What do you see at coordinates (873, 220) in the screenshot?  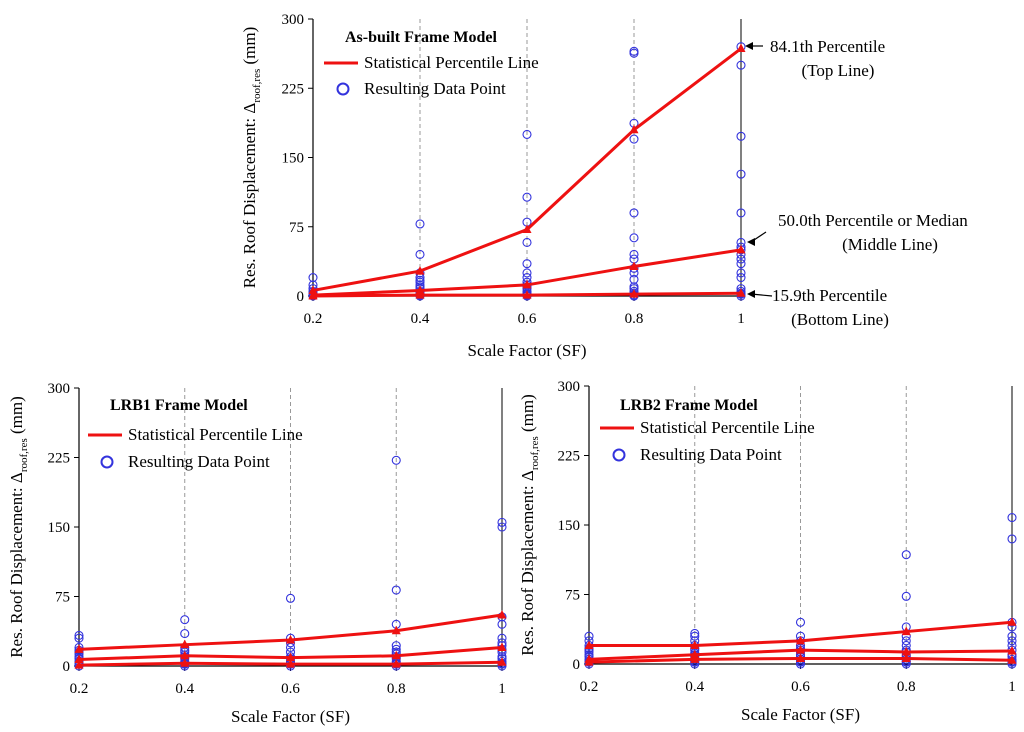 I see `annotation-line1: 50.0th Percentile or Median` at bounding box center [873, 220].